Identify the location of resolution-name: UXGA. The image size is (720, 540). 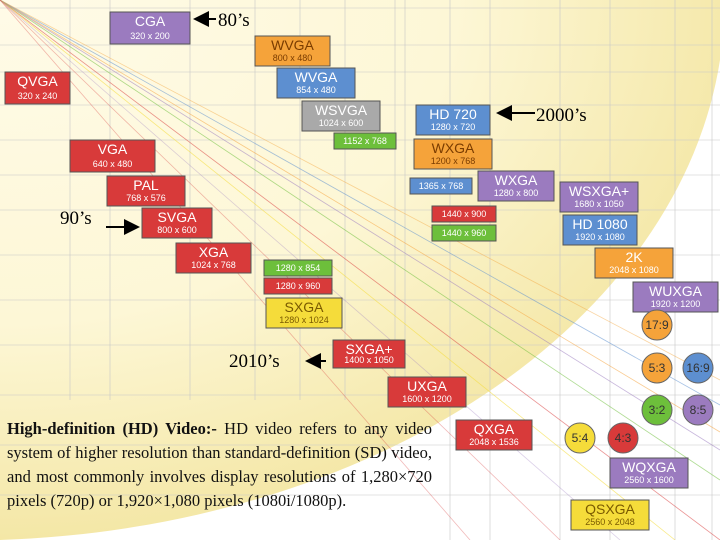
(427, 386).